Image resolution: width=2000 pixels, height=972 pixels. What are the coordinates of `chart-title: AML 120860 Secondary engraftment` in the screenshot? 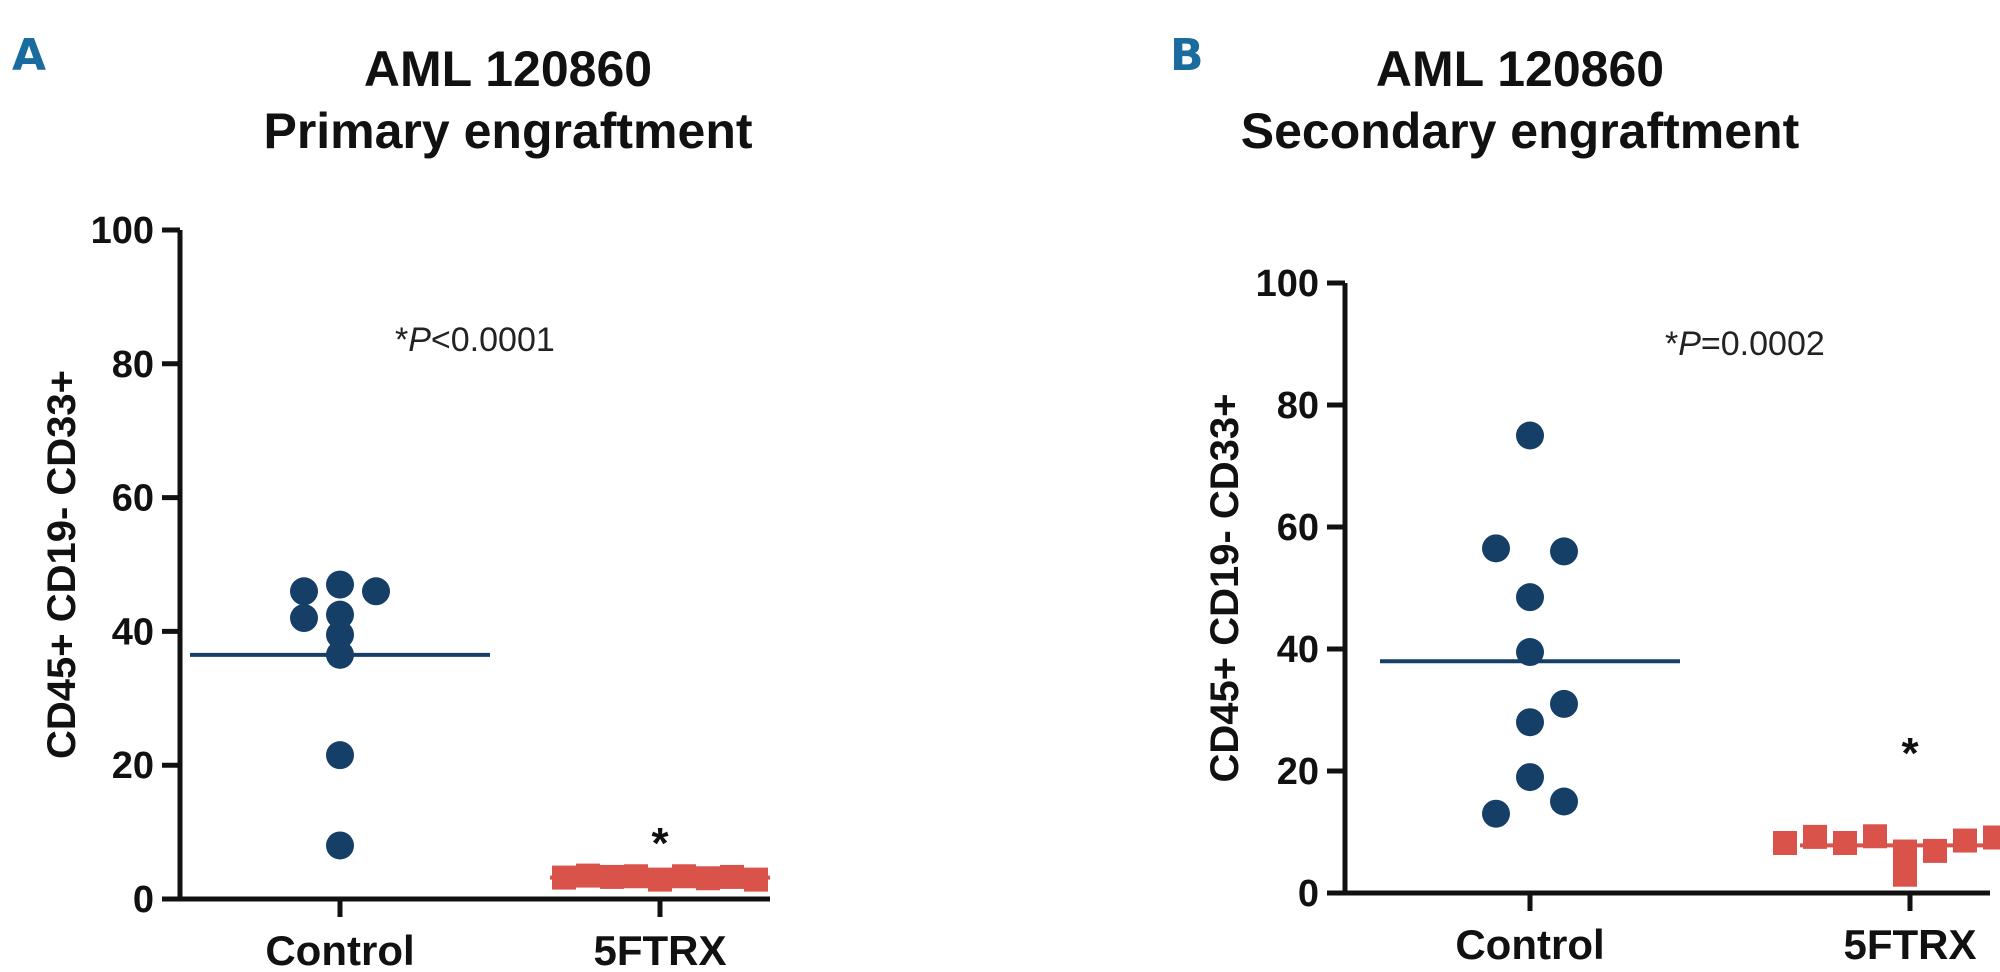 It's located at (1510, 100).